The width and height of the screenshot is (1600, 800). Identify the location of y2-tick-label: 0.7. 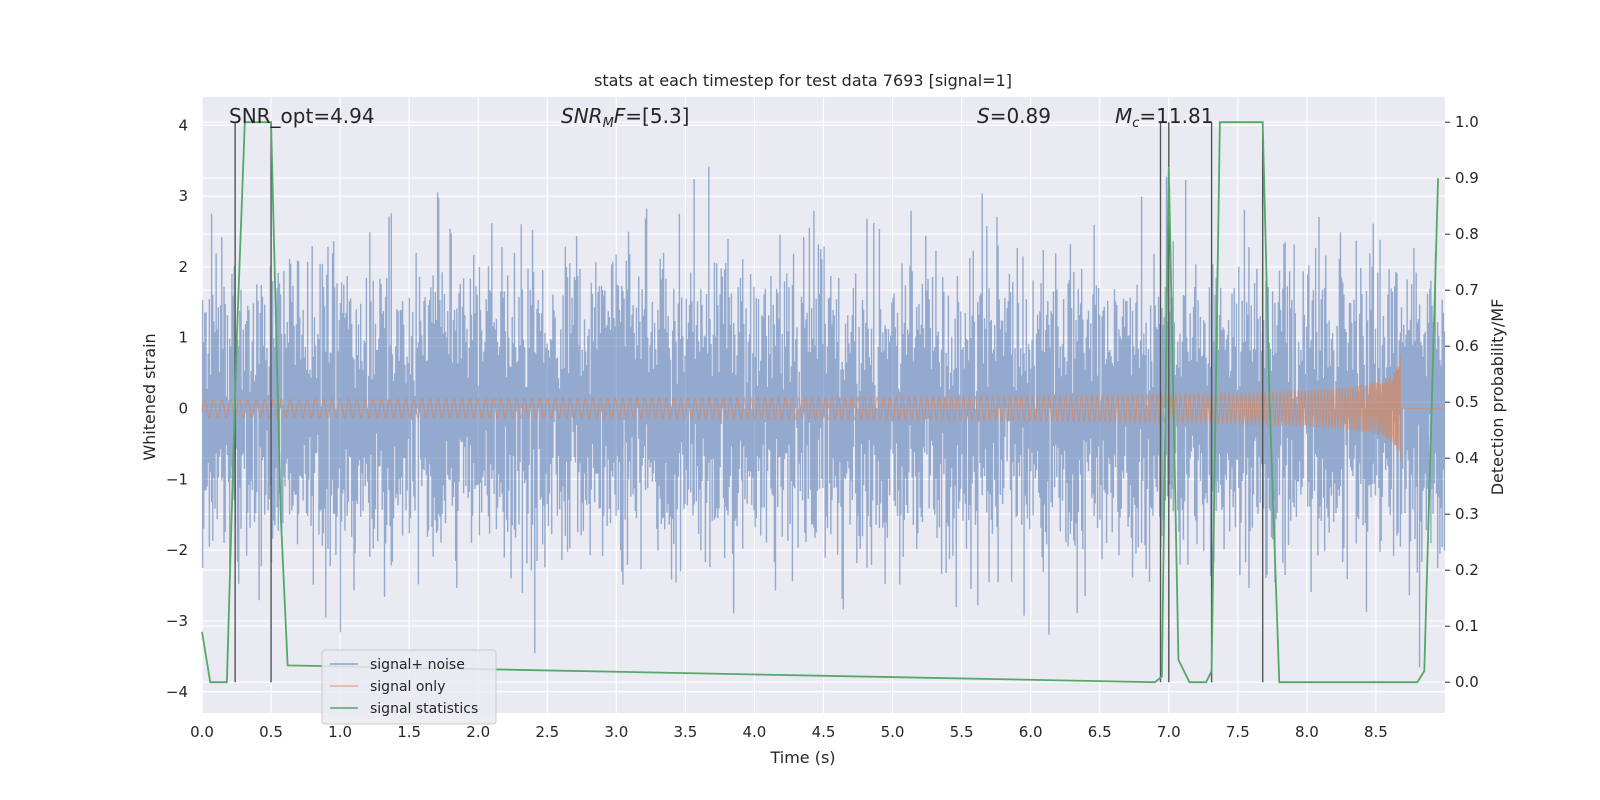
(1467, 290).